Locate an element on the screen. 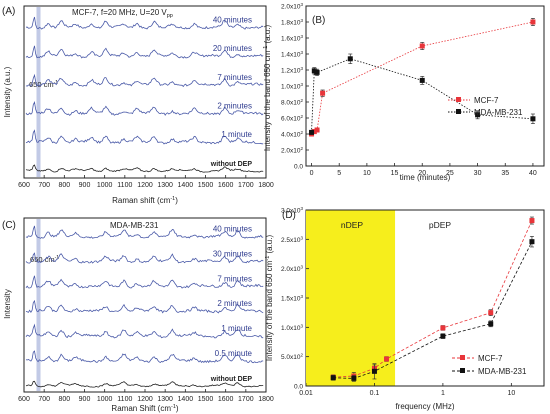  y-tick-label: 1.2x10³ is located at coordinates (292, 70).